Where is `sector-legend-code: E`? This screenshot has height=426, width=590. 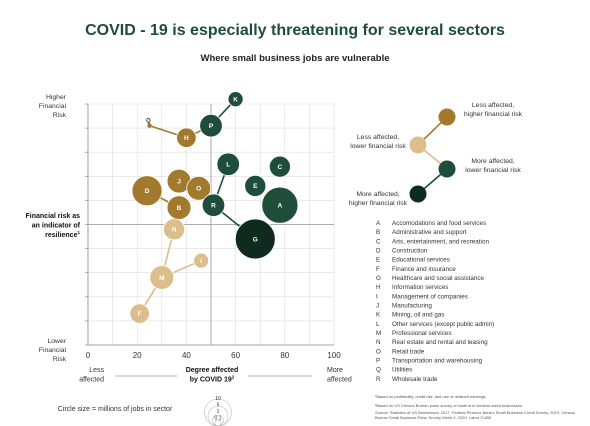 sector-legend-code: E is located at coordinates (378, 260).